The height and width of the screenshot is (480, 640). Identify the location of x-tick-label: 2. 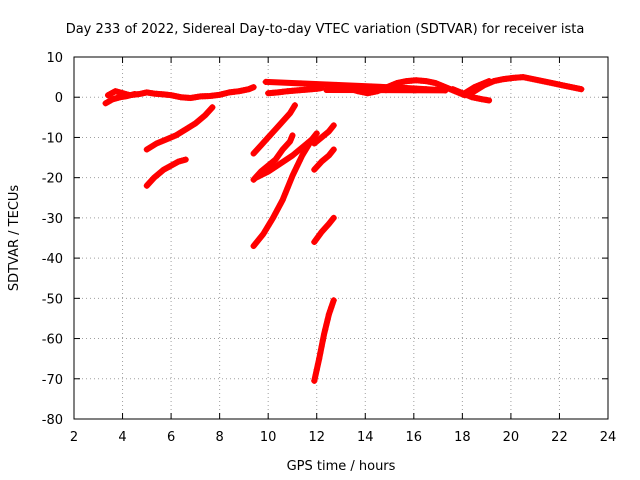
(74, 437).